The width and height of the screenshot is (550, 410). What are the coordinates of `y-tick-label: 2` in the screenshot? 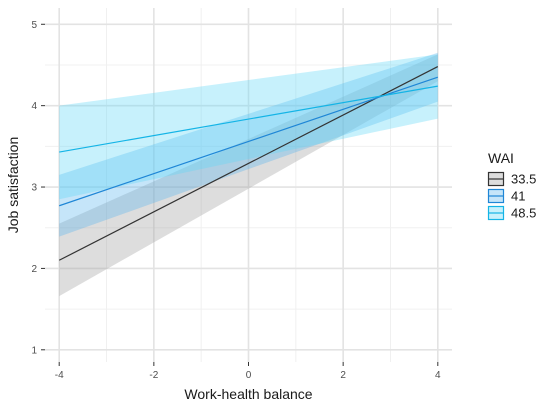 It's located at (34, 269).